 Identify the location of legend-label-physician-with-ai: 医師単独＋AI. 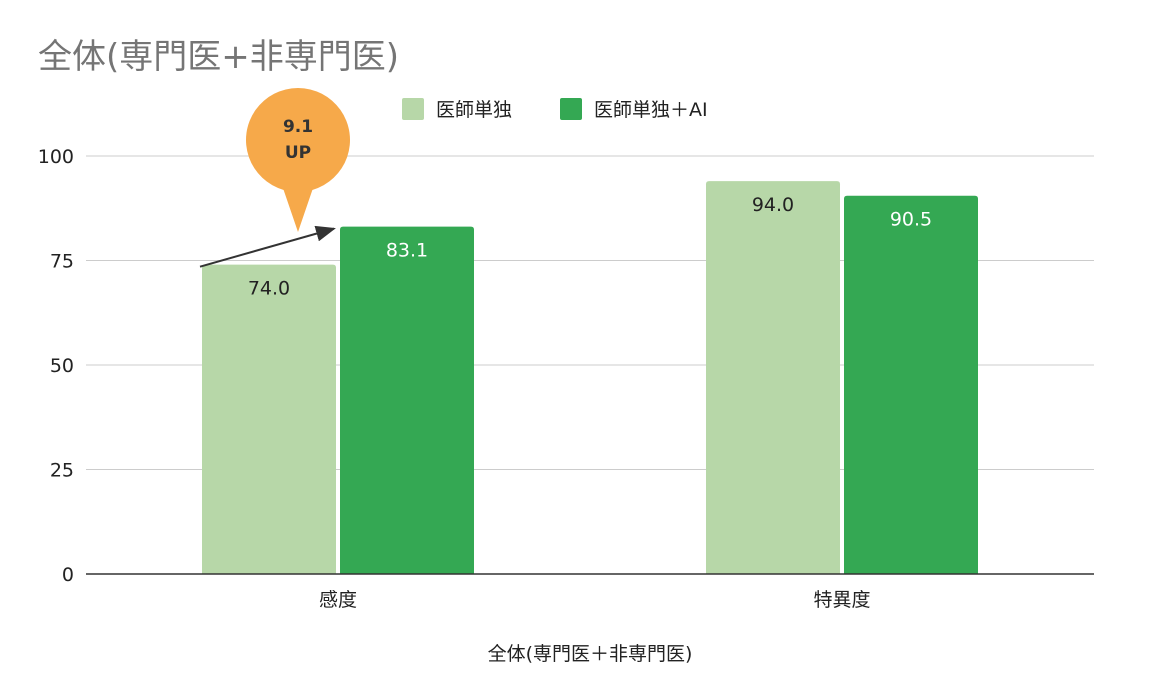
(651, 110).